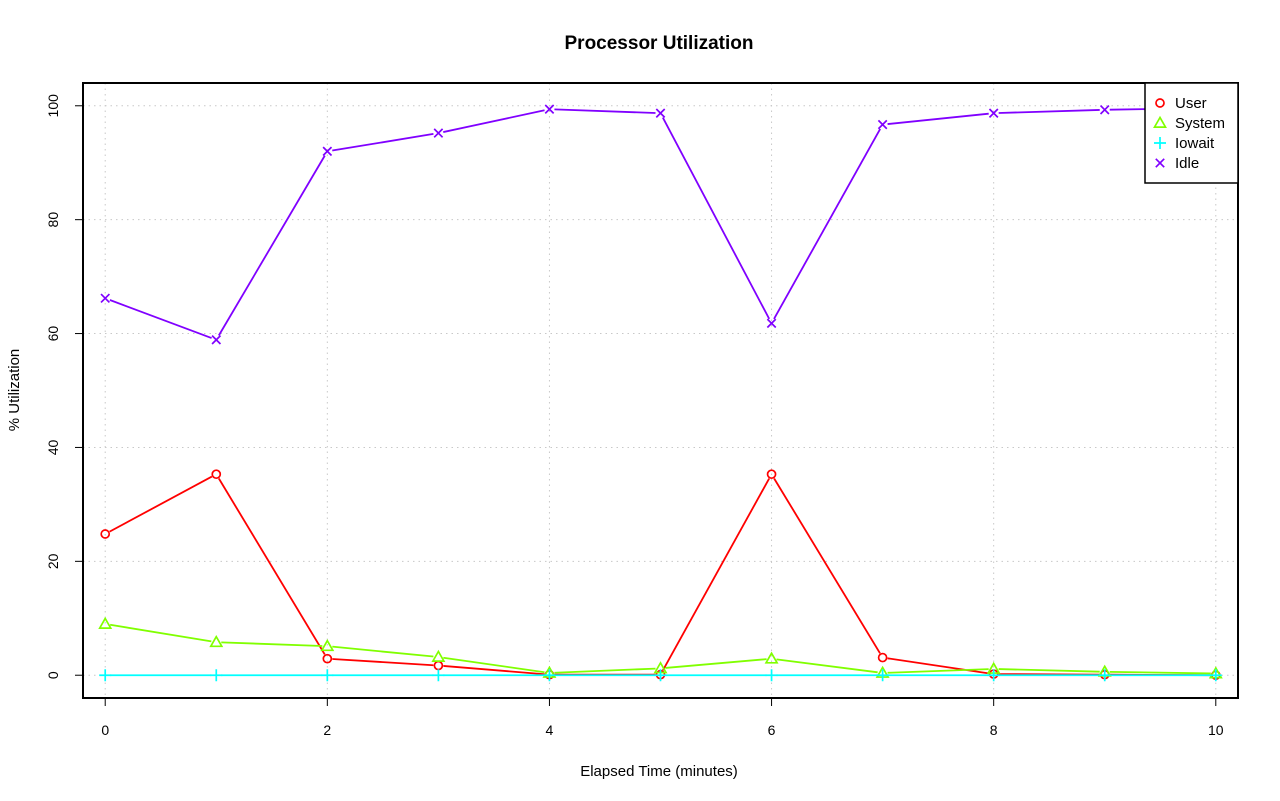  What do you see at coordinates (550, 730) in the screenshot?
I see `x-tick-label: 4` at bounding box center [550, 730].